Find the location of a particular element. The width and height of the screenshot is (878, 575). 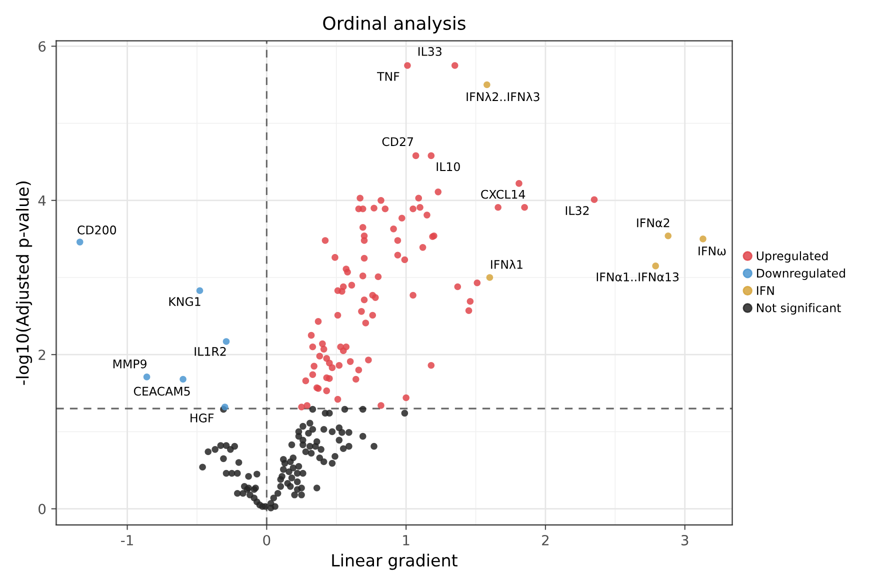

annotation: MMP9 is located at coordinates (129, 363).